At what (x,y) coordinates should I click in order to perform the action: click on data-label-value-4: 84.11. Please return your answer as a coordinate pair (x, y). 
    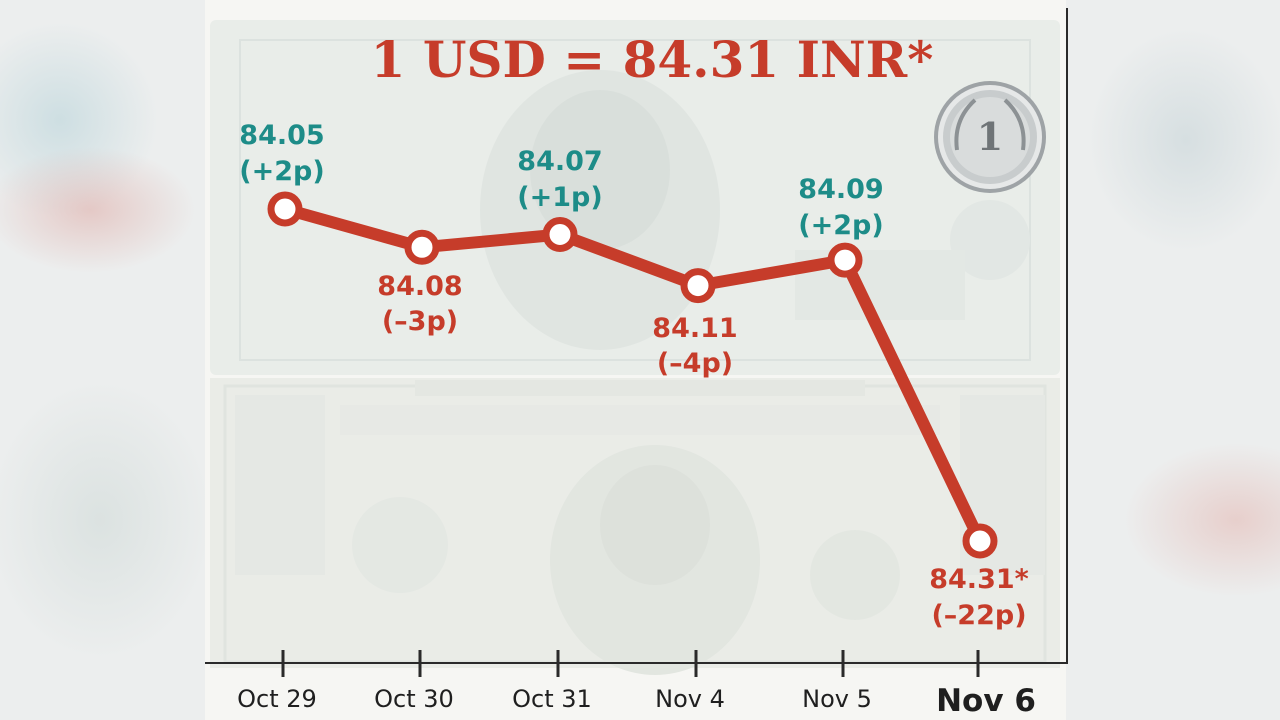
    Looking at the image, I should click on (694, 328).